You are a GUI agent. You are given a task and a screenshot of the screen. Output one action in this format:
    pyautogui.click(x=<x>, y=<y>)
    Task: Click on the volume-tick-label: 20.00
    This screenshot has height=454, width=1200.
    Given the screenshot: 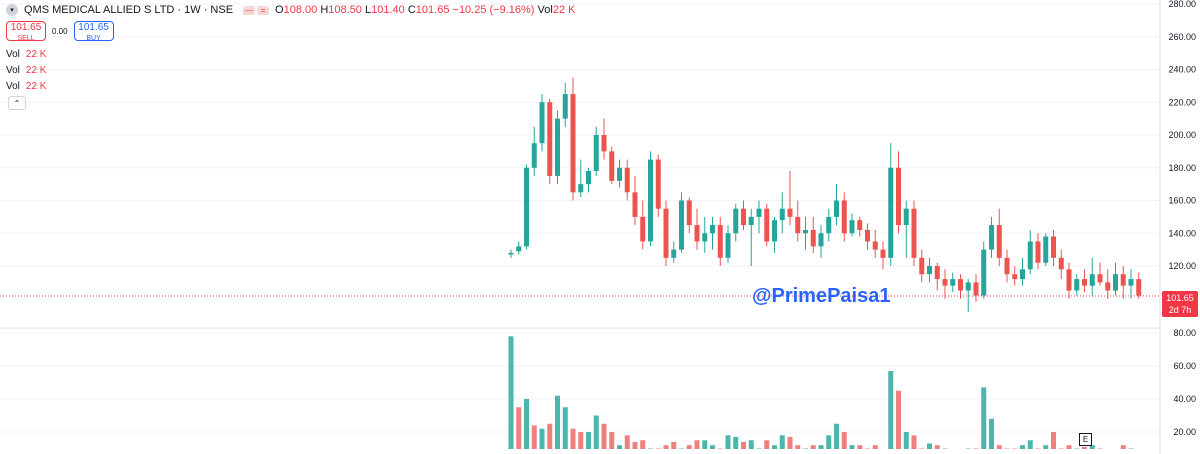 What is the action you would take?
    pyautogui.click(x=1184, y=432)
    